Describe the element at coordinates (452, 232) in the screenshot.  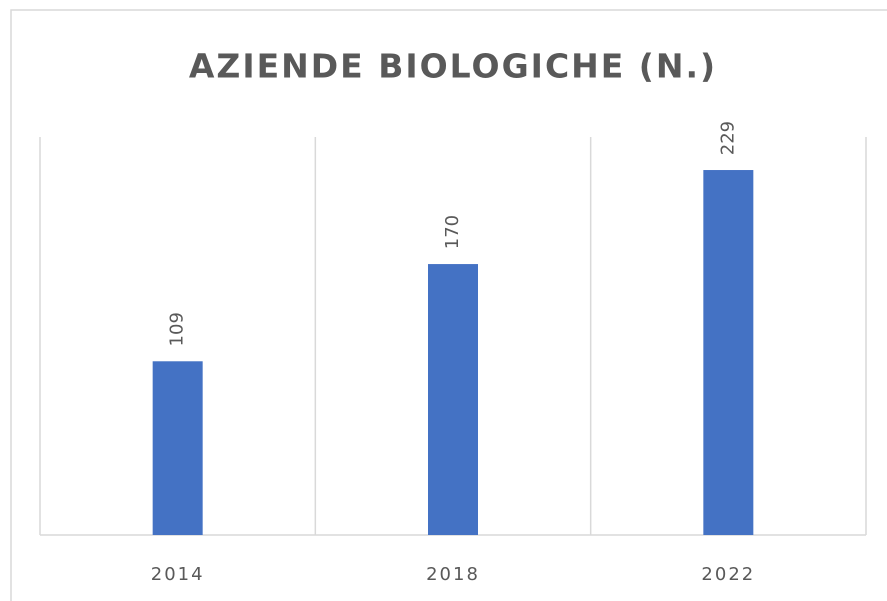
I see `data-label: 170` at that location.